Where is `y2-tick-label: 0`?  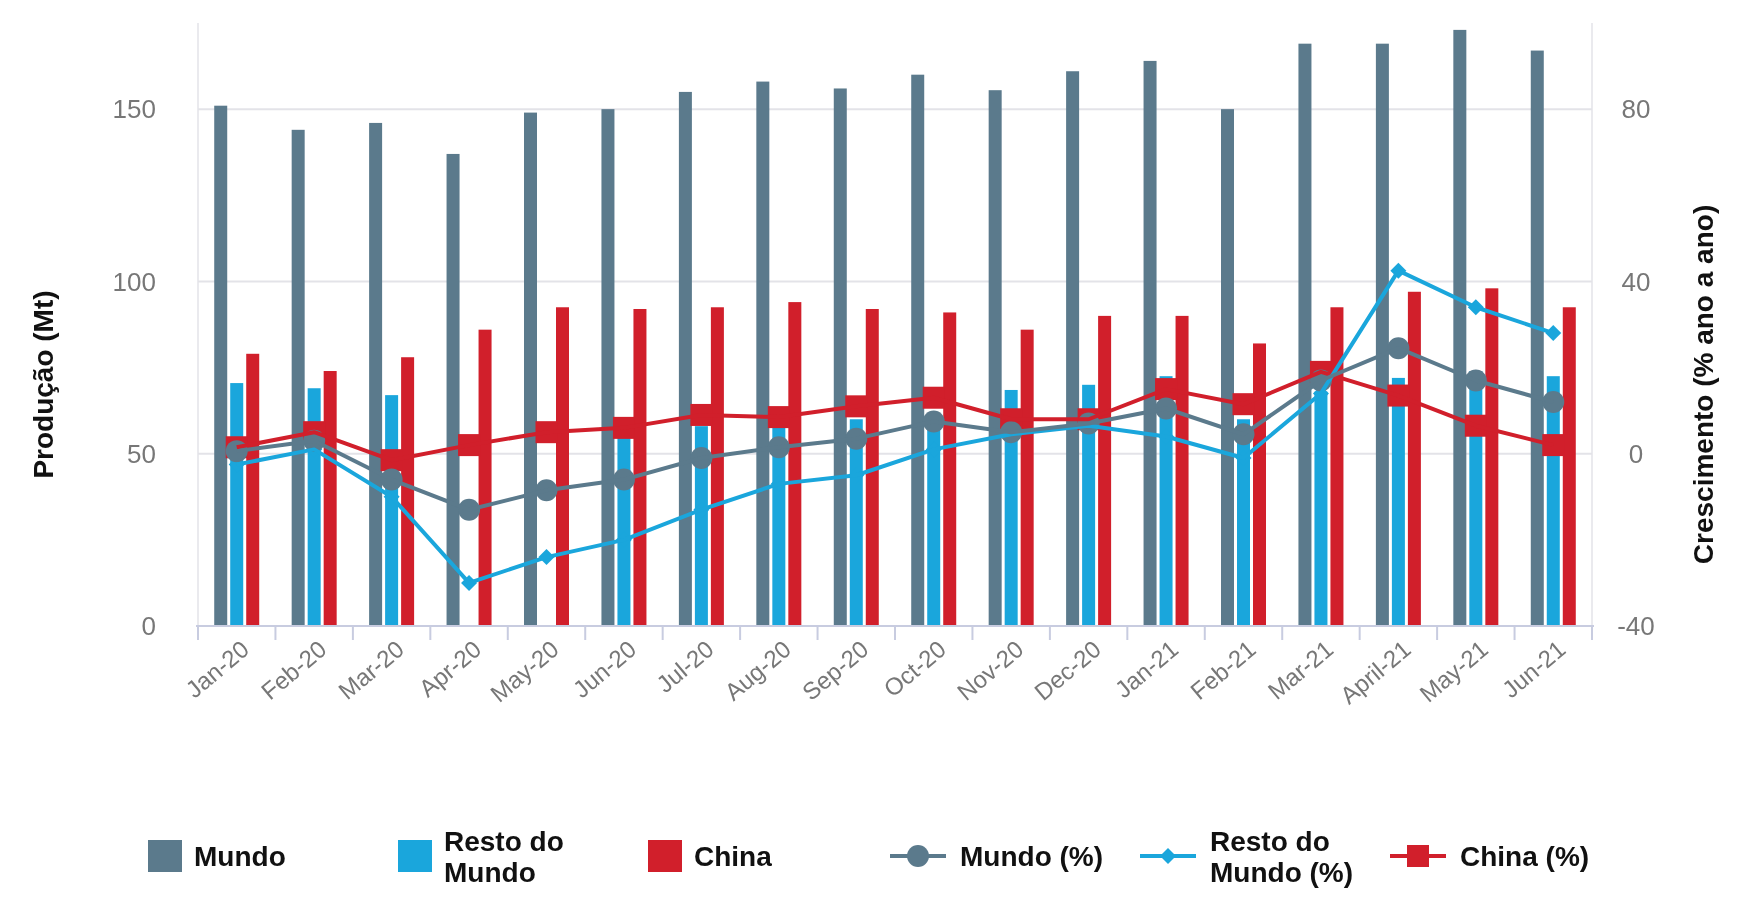
y2-tick-label: 0 is located at coordinates (1636, 453).